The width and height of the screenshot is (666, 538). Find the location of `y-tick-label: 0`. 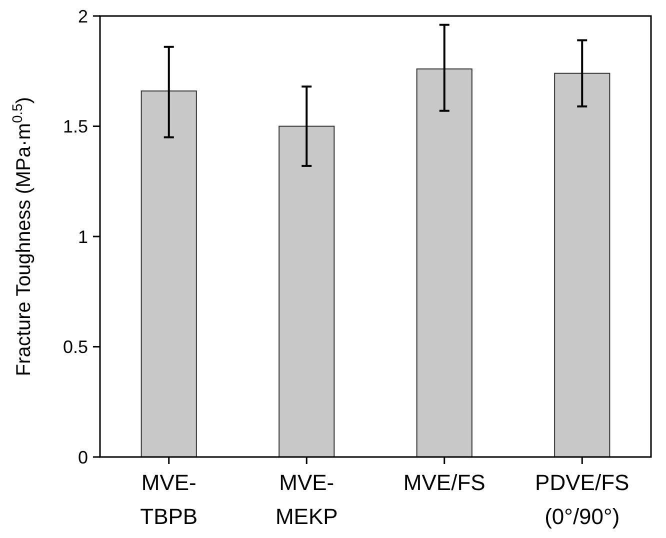

y-tick-label: 0 is located at coordinates (83, 457).